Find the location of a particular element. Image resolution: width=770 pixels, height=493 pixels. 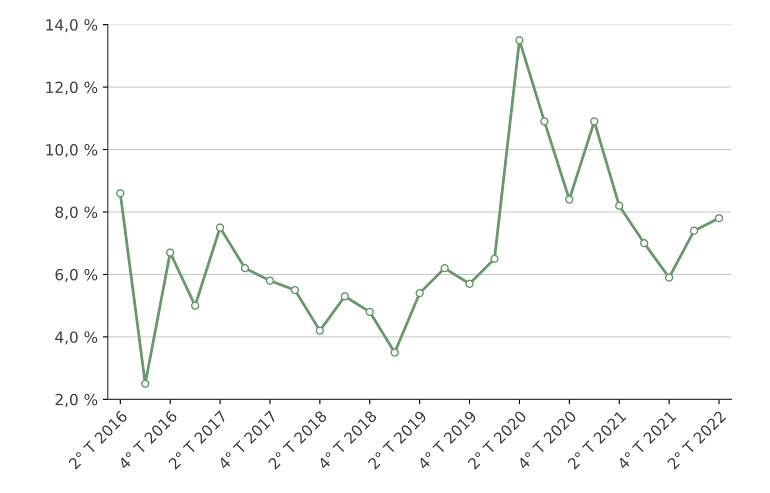

y-tick-label: 8,0 % is located at coordinates (76, 213).